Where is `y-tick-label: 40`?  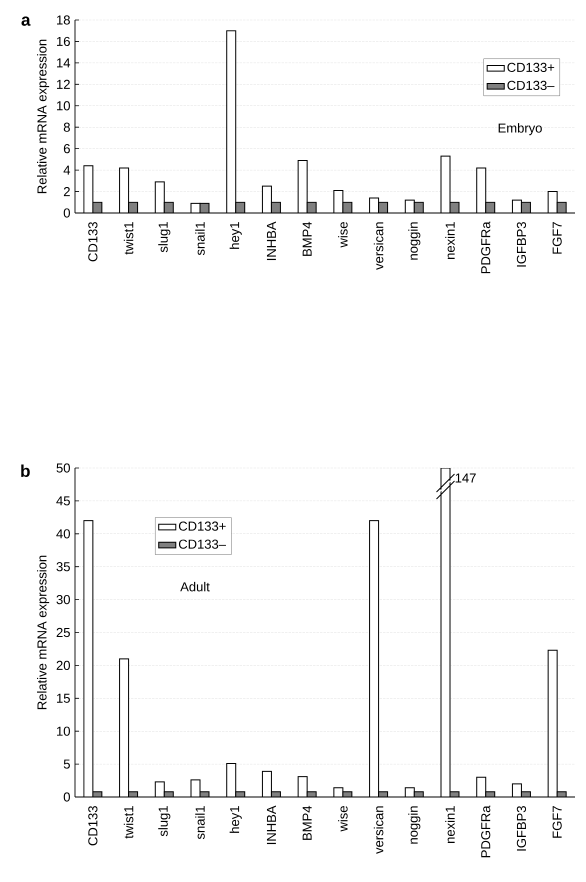
y-tick-label: 40 is located at coordinates (63, 533).